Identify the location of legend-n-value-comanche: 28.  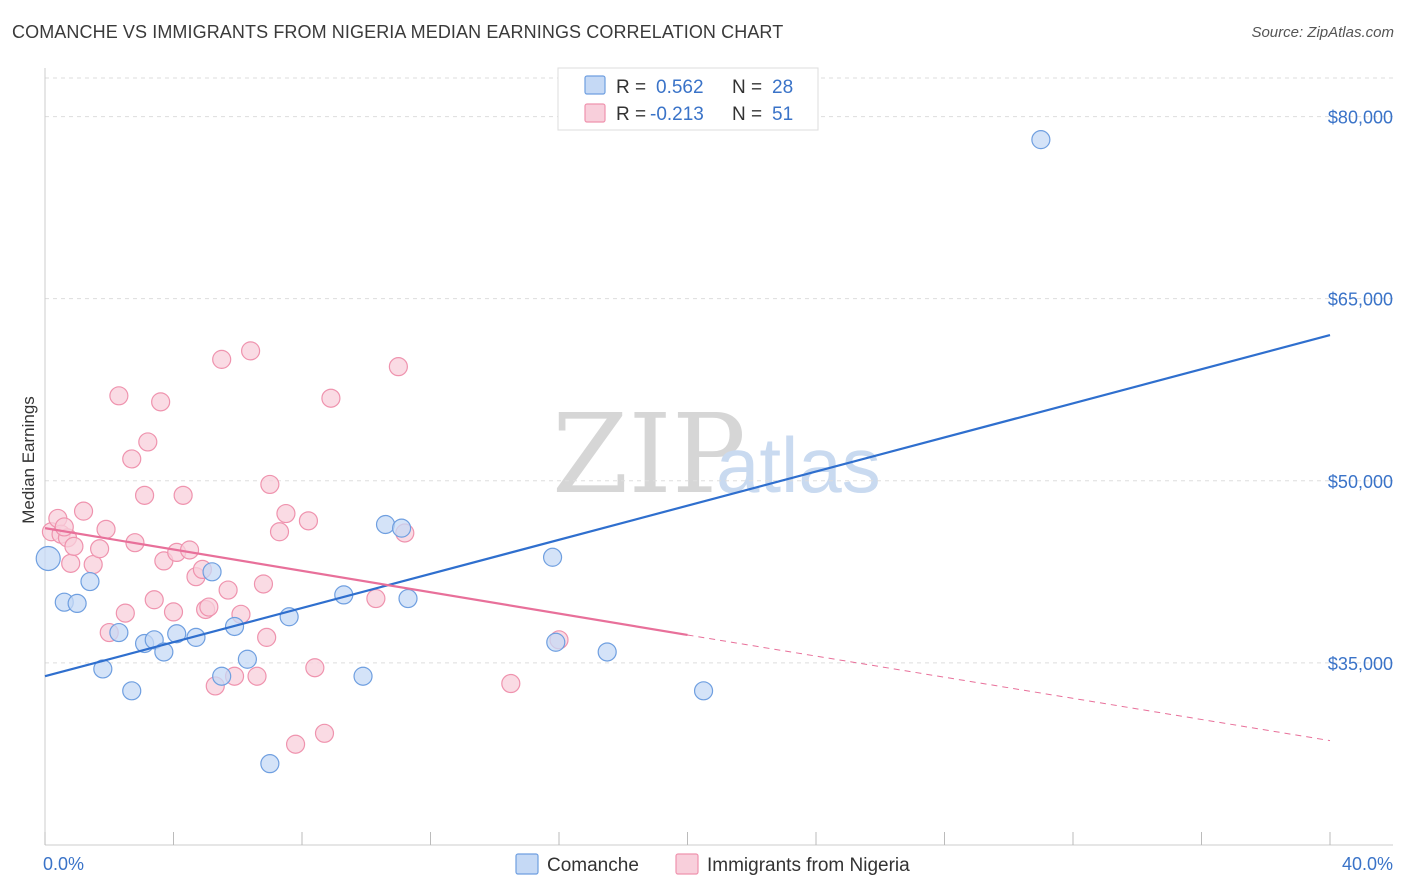
(782, 87).